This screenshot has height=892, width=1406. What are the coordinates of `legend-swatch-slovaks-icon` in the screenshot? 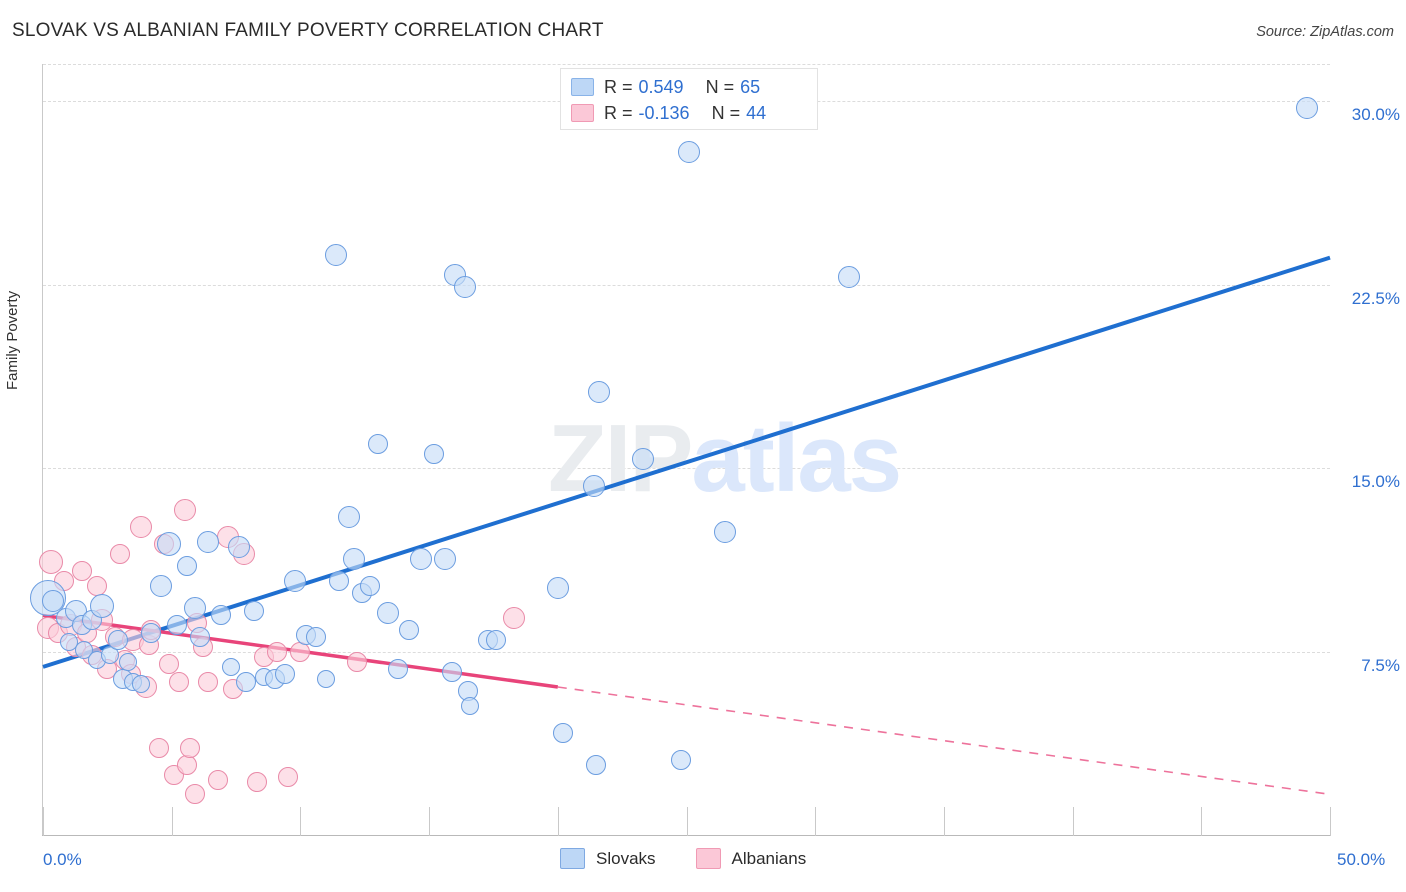 It's located at (572, 858).